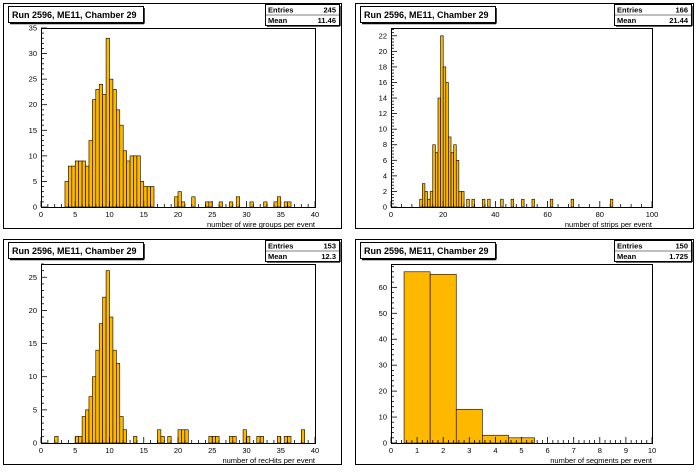 The height and width of the screenshot is (472, 696). Describe the element at coordinates (144, 214) in the screenshot. I see `x-tick-label: 15` at that location.